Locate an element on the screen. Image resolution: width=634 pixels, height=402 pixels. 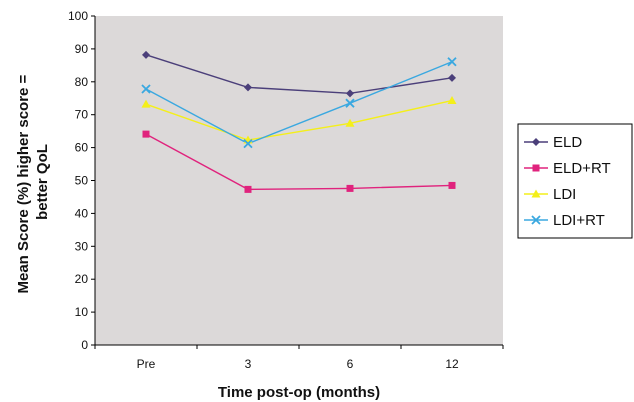
x-tick-label: Pre is located at coordinates (146, 364).